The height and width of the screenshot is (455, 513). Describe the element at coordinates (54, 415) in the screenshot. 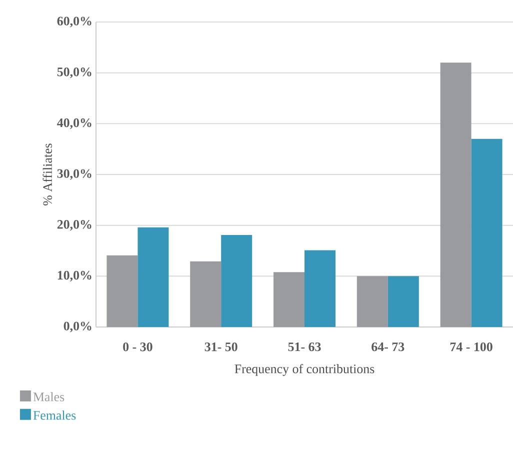

I see `legend-label: Females` at that location.